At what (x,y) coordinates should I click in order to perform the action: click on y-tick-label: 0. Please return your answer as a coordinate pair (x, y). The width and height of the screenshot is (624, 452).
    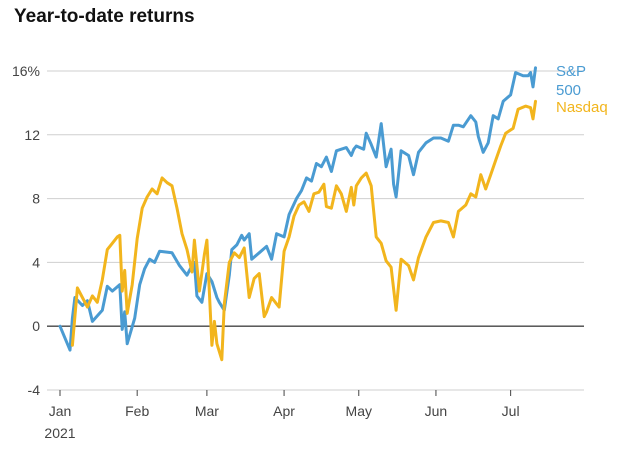
    Looking at the image, I should click on (36, 326).